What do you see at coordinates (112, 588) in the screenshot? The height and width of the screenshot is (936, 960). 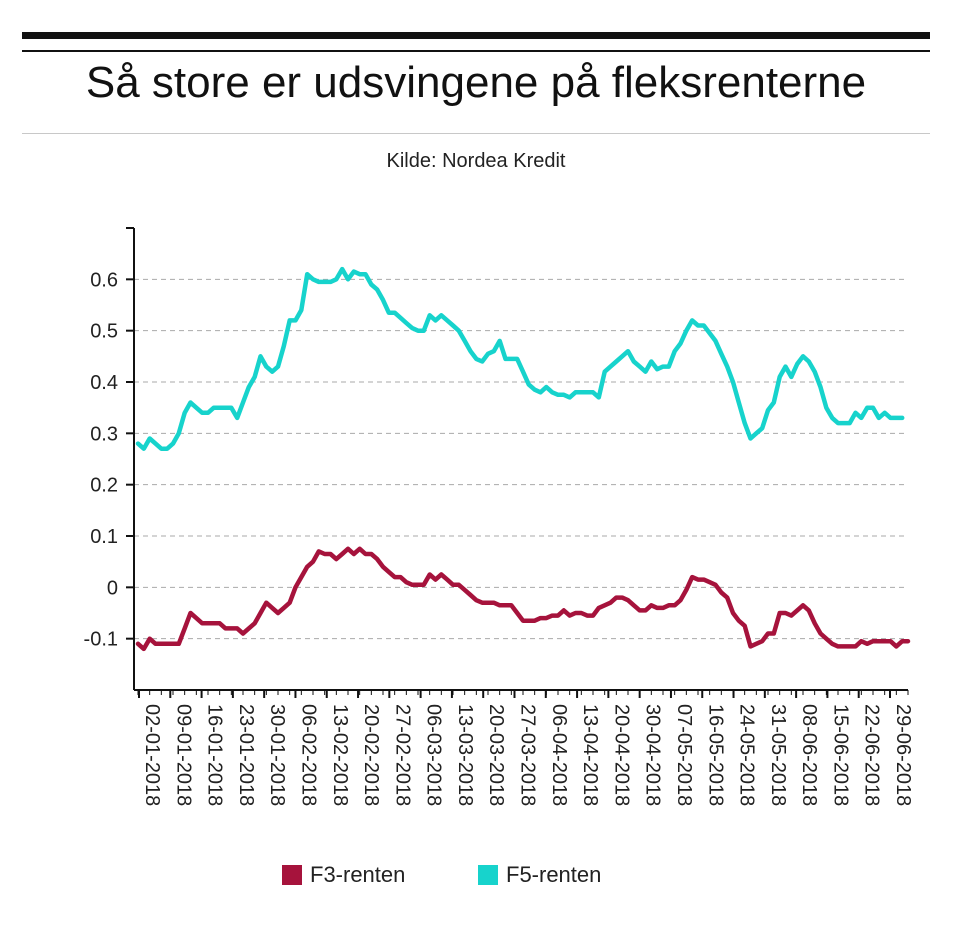 I see `y-tick-label: 0` at bounding box center [112, 588].